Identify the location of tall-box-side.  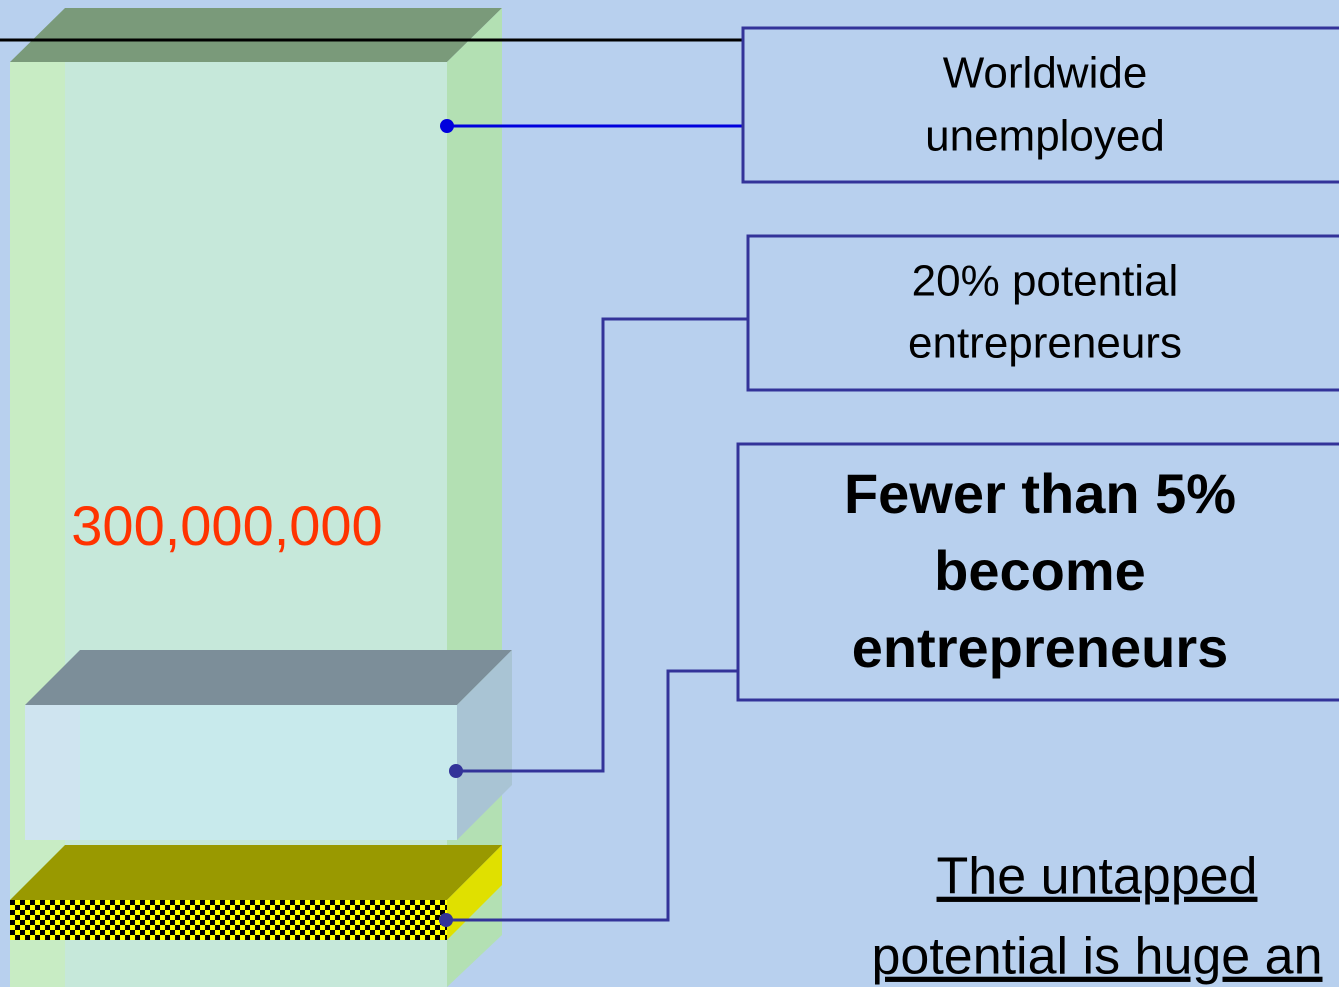
(474, 497).